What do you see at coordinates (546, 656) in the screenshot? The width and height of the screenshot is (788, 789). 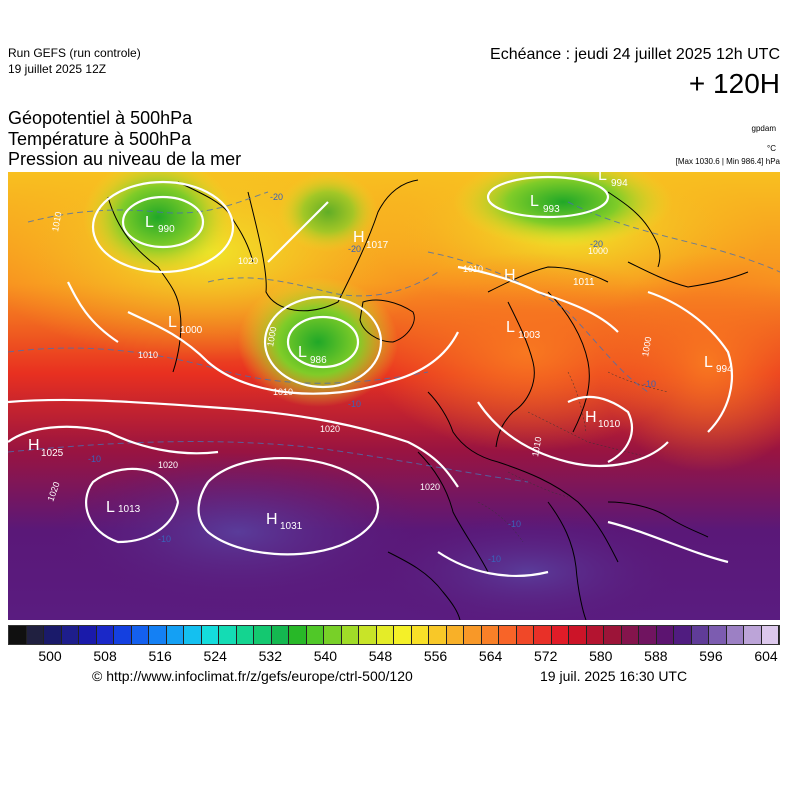 I see `color-scale-label: 572` at bounding box center [546, 656].